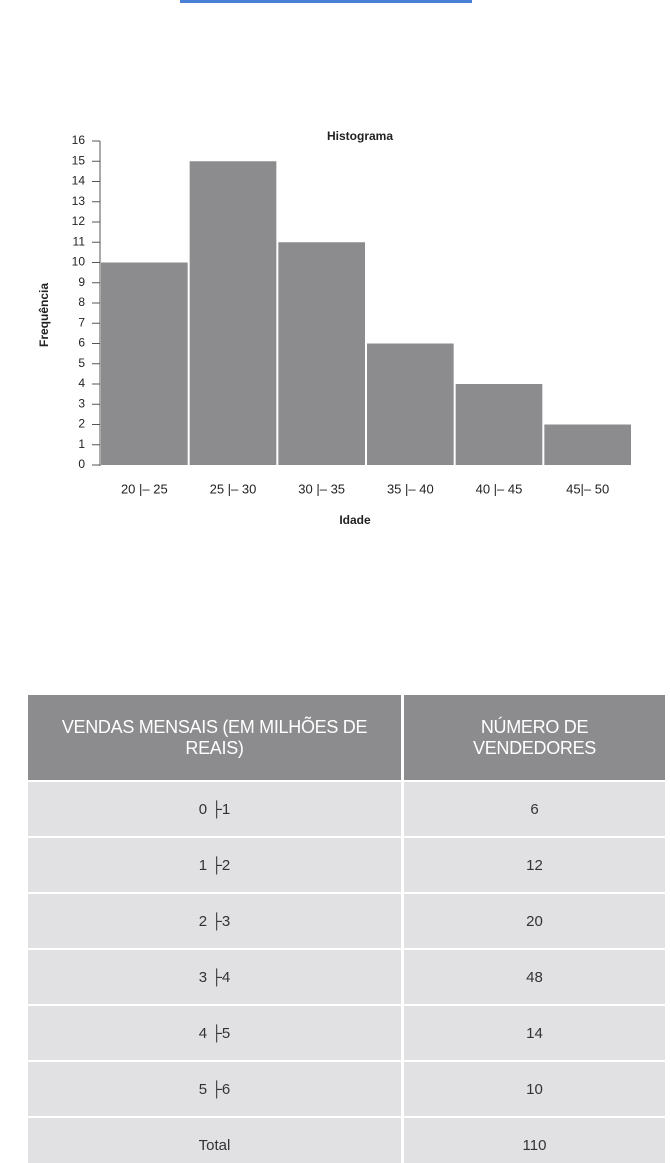 The width and height of the screenshot is (670, 1163). I want to click on table-cell: 2 ├3, so click(216, 920).